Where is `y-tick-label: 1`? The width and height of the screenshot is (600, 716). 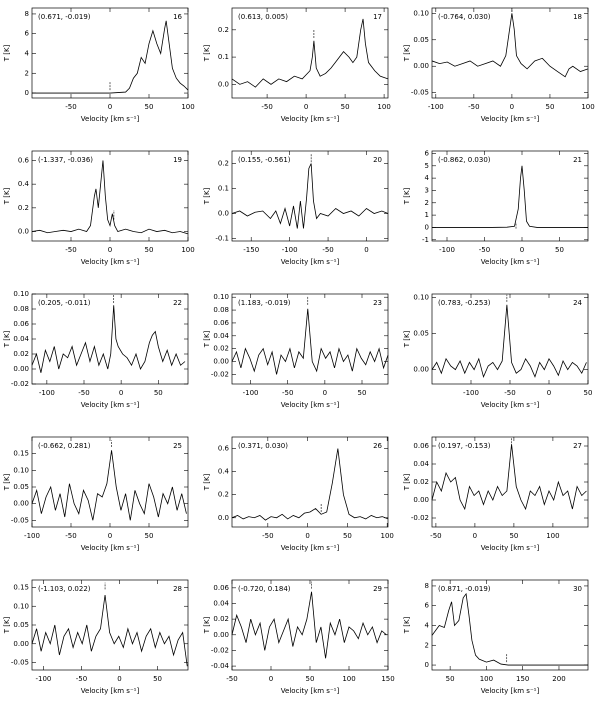 y-tick-label: 1 is located at coordinates (427, 215).